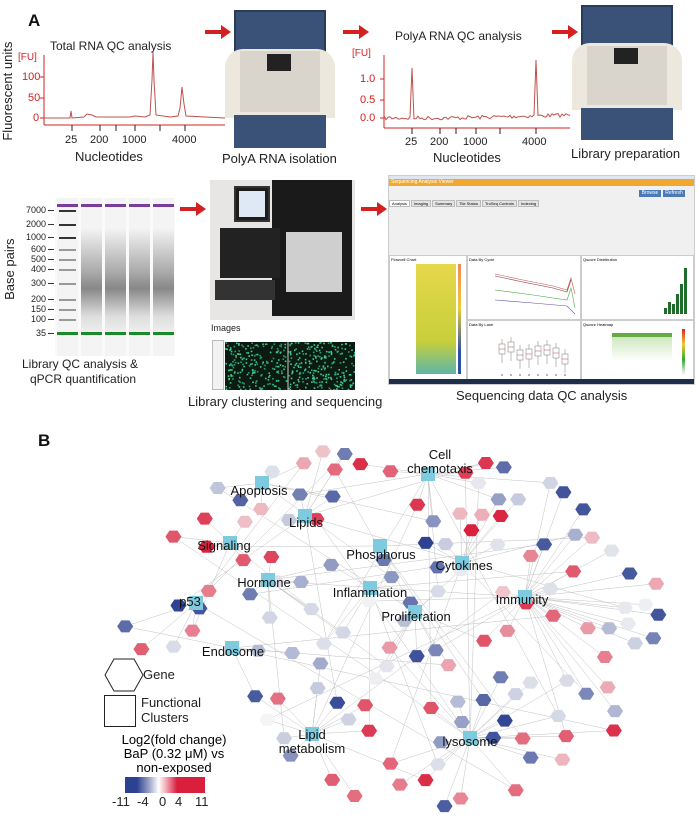 The image size is (700, 819). I want to click on legend-clusters-label-1: Functional, so click(171, 702).